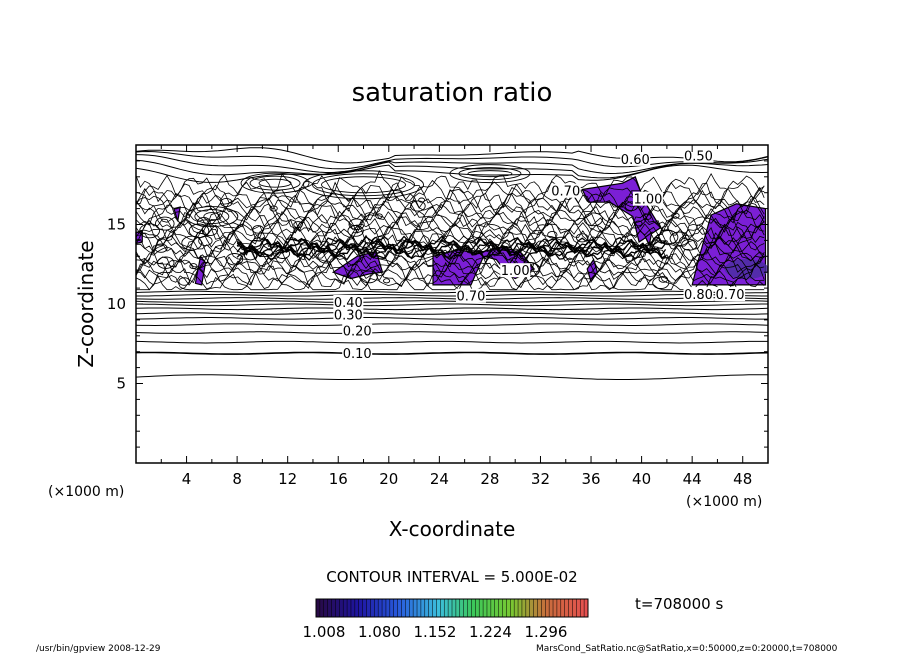  What do you see at coordinates (515, 271) in the screenshot?
I see `contour-label: 1.00` at bounding box center [515, 271].